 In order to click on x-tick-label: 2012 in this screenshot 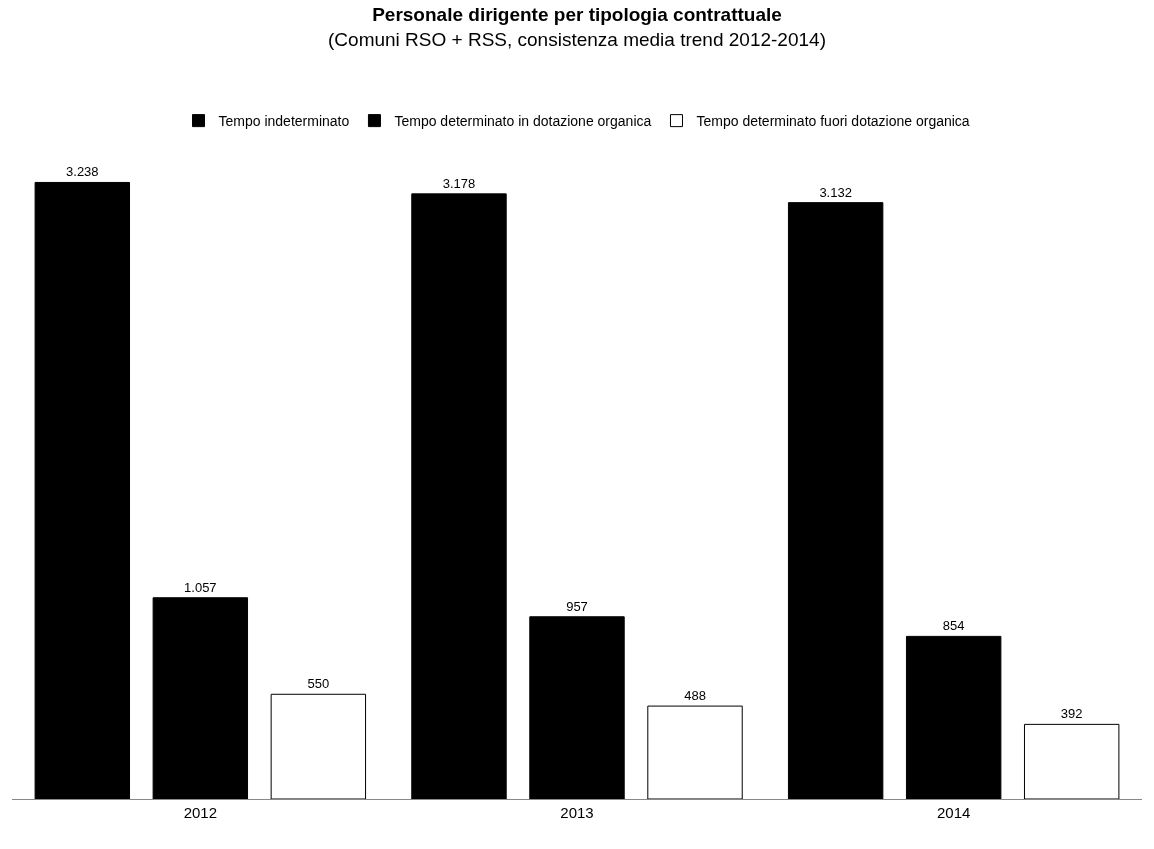, I will do `click(200, 812)`.